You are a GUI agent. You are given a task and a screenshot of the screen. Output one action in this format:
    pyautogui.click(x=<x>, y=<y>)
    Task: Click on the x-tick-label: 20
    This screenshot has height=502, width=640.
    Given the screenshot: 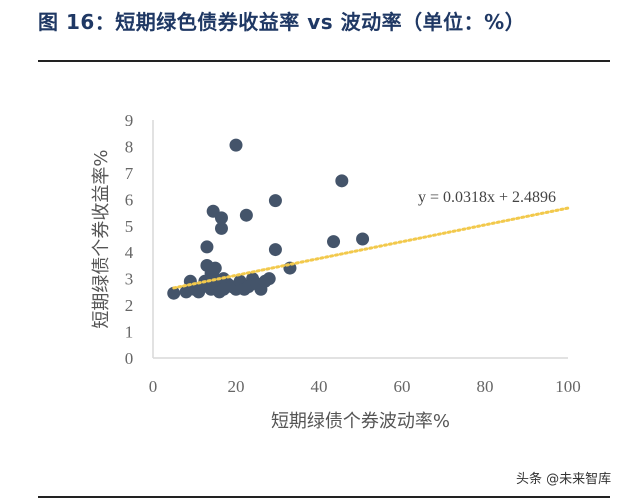 What is the action you would take?
    pyautogui.click(x=236, y=386)
    